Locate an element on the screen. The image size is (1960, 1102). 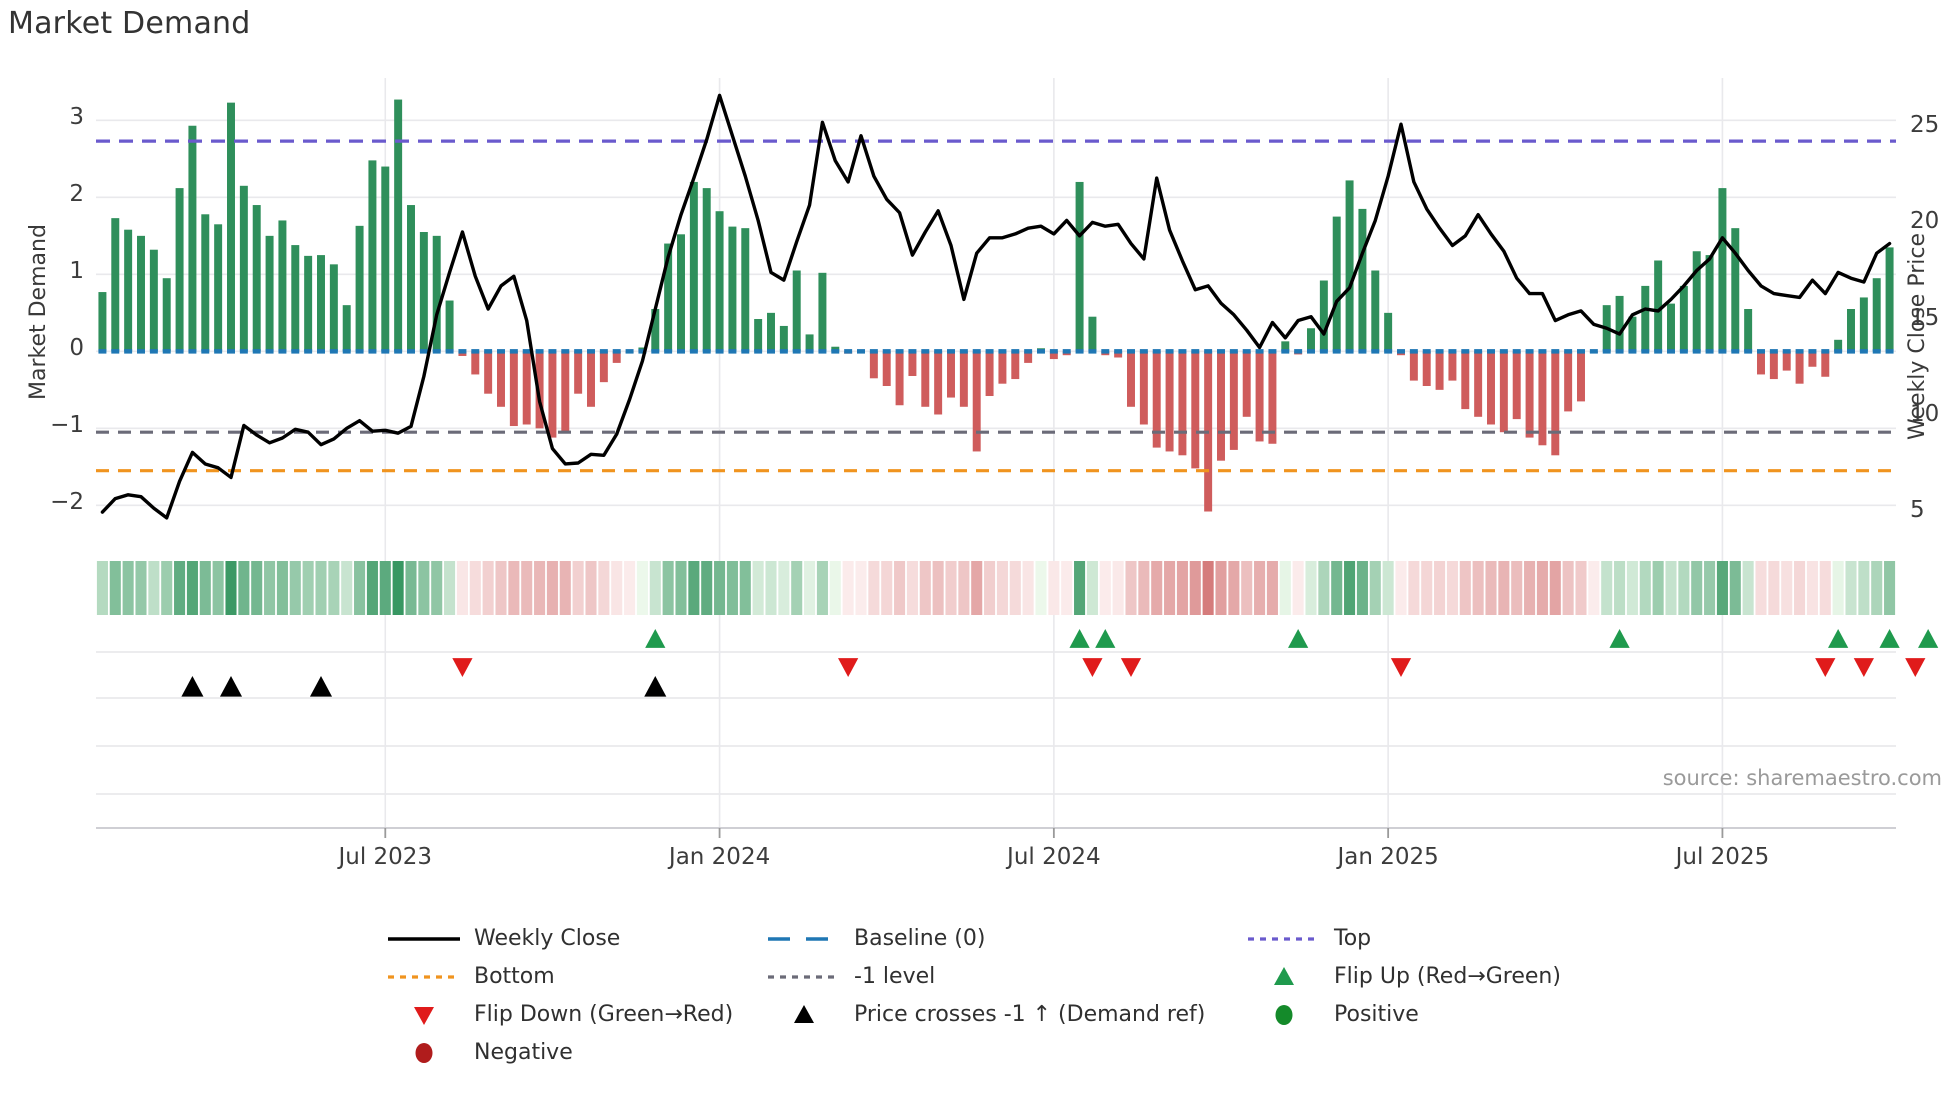
legend-label: Price crosses -1 ↑ (Demand ref) is located at coordinates (1030, 1014).